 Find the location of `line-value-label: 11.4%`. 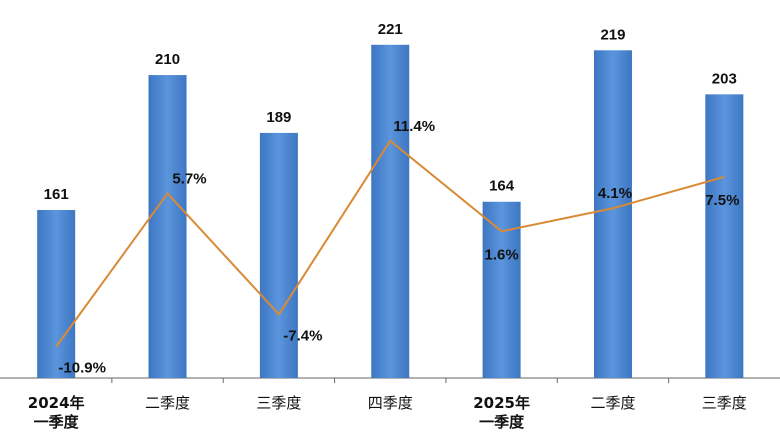

line-value-label: 11.4% is located at coordinates (414, 126).